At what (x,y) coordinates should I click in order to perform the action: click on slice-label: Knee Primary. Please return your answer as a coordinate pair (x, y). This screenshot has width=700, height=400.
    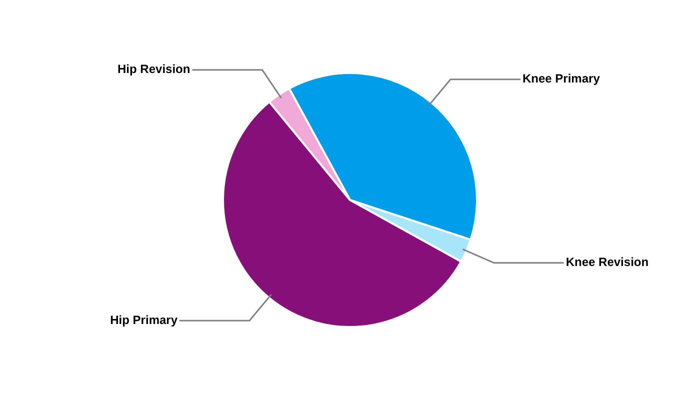
    Looking at the image, I should click on (561, 79).